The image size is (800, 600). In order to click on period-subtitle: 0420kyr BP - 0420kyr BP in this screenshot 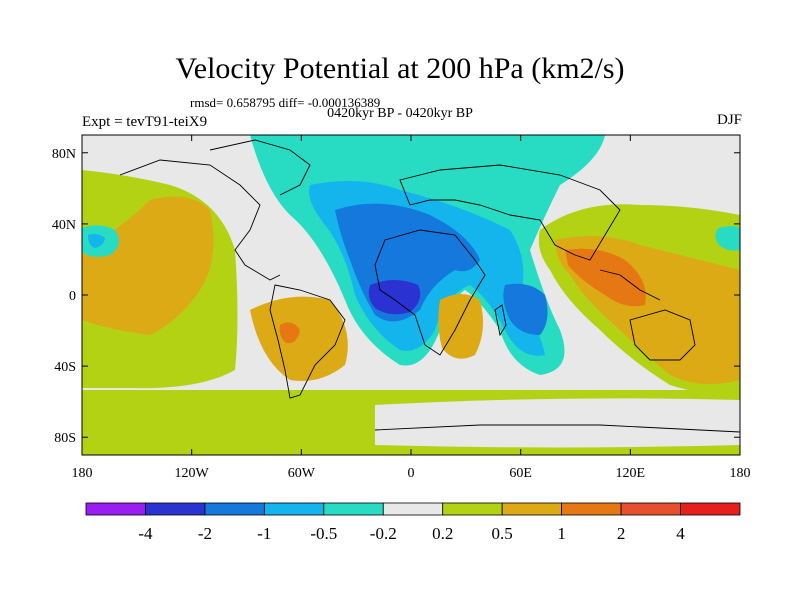, I will do `click(400, 113)`.